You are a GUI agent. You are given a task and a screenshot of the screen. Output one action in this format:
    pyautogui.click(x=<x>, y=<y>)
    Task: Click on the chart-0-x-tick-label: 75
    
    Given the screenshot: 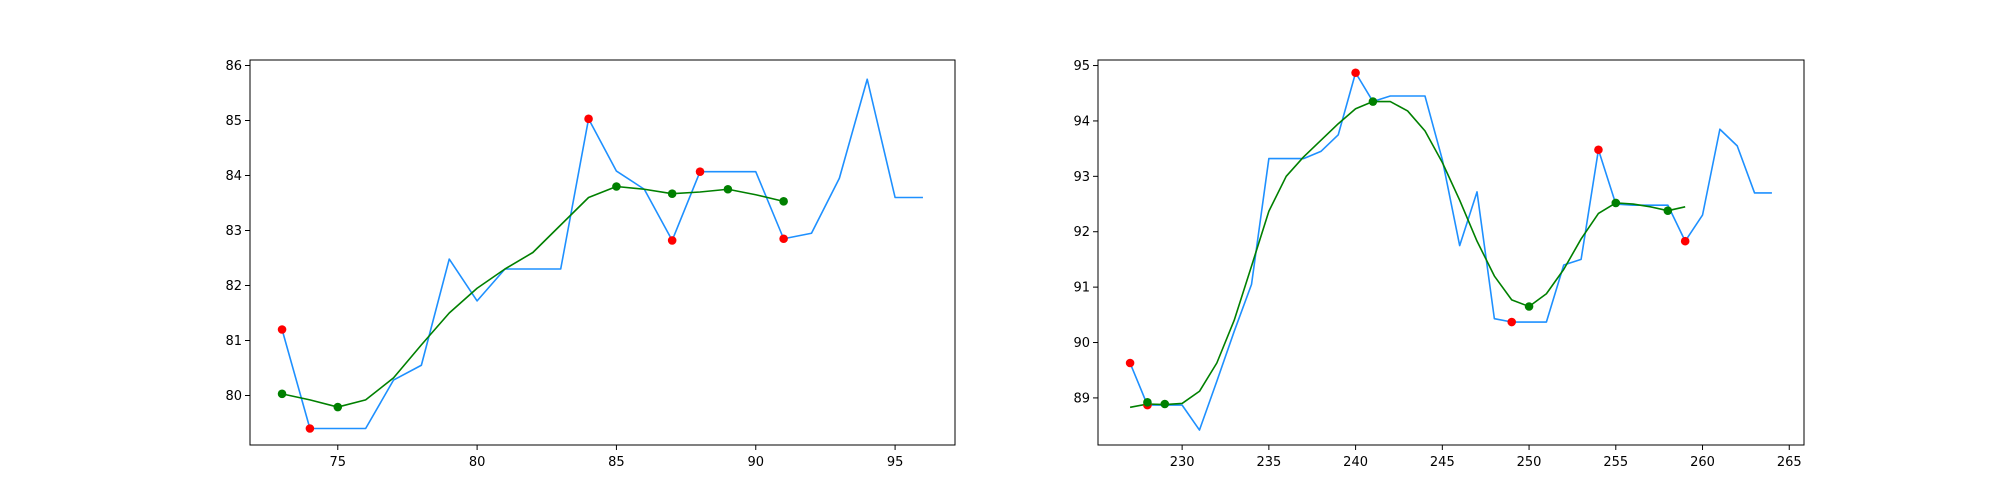 What is the action you would take?
    pyautogui.click(x=338, y=462)
    